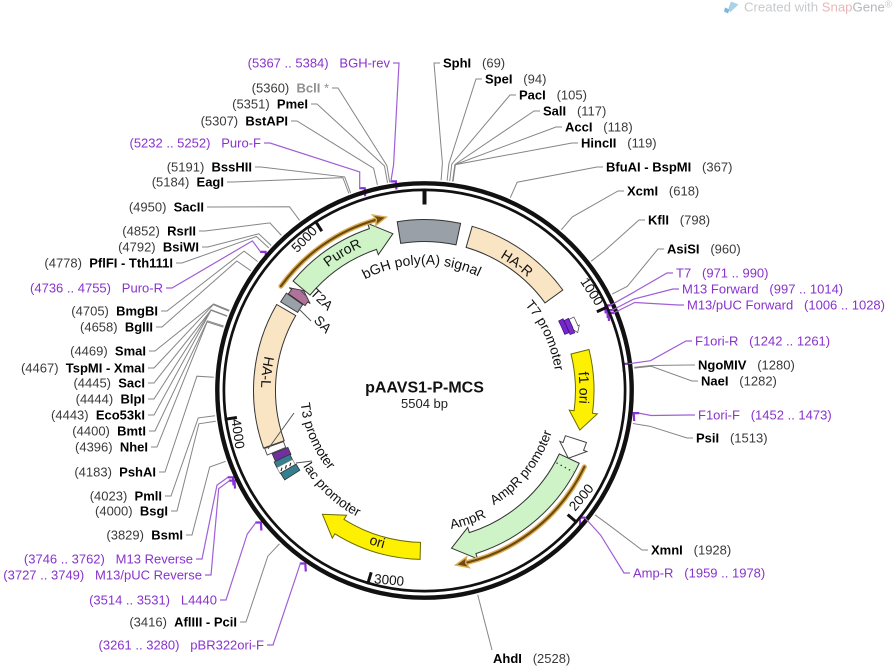  I want to click on svg-text: 5504 bp, so click(424, 403).